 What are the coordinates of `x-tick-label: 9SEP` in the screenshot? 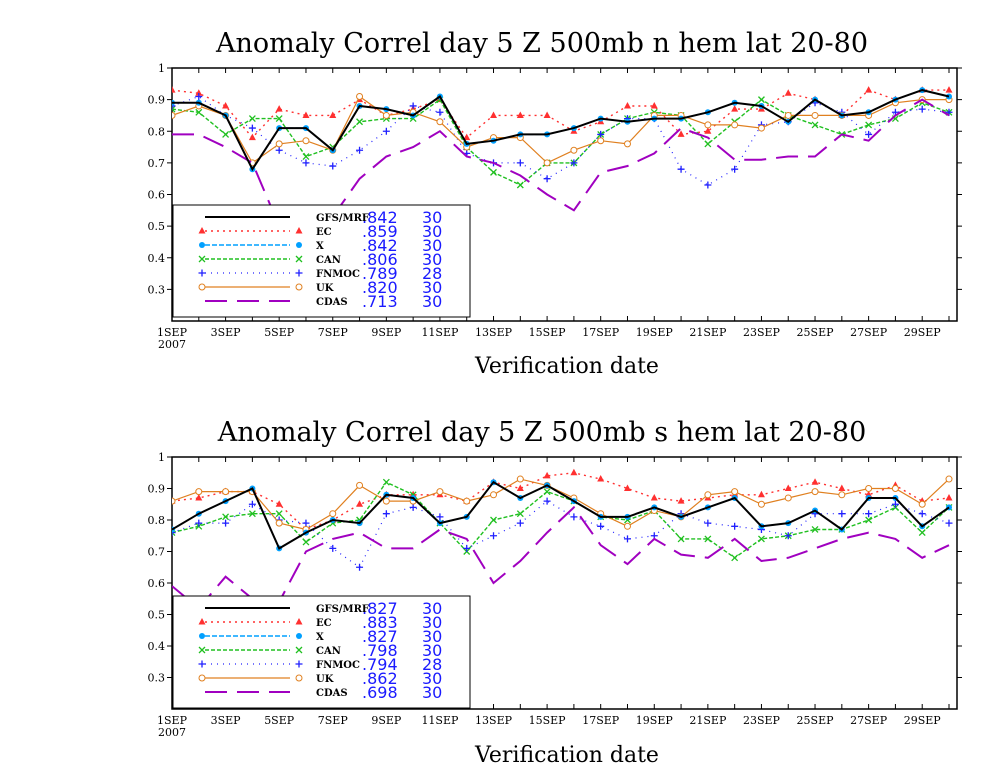 It's located at (386, 332).